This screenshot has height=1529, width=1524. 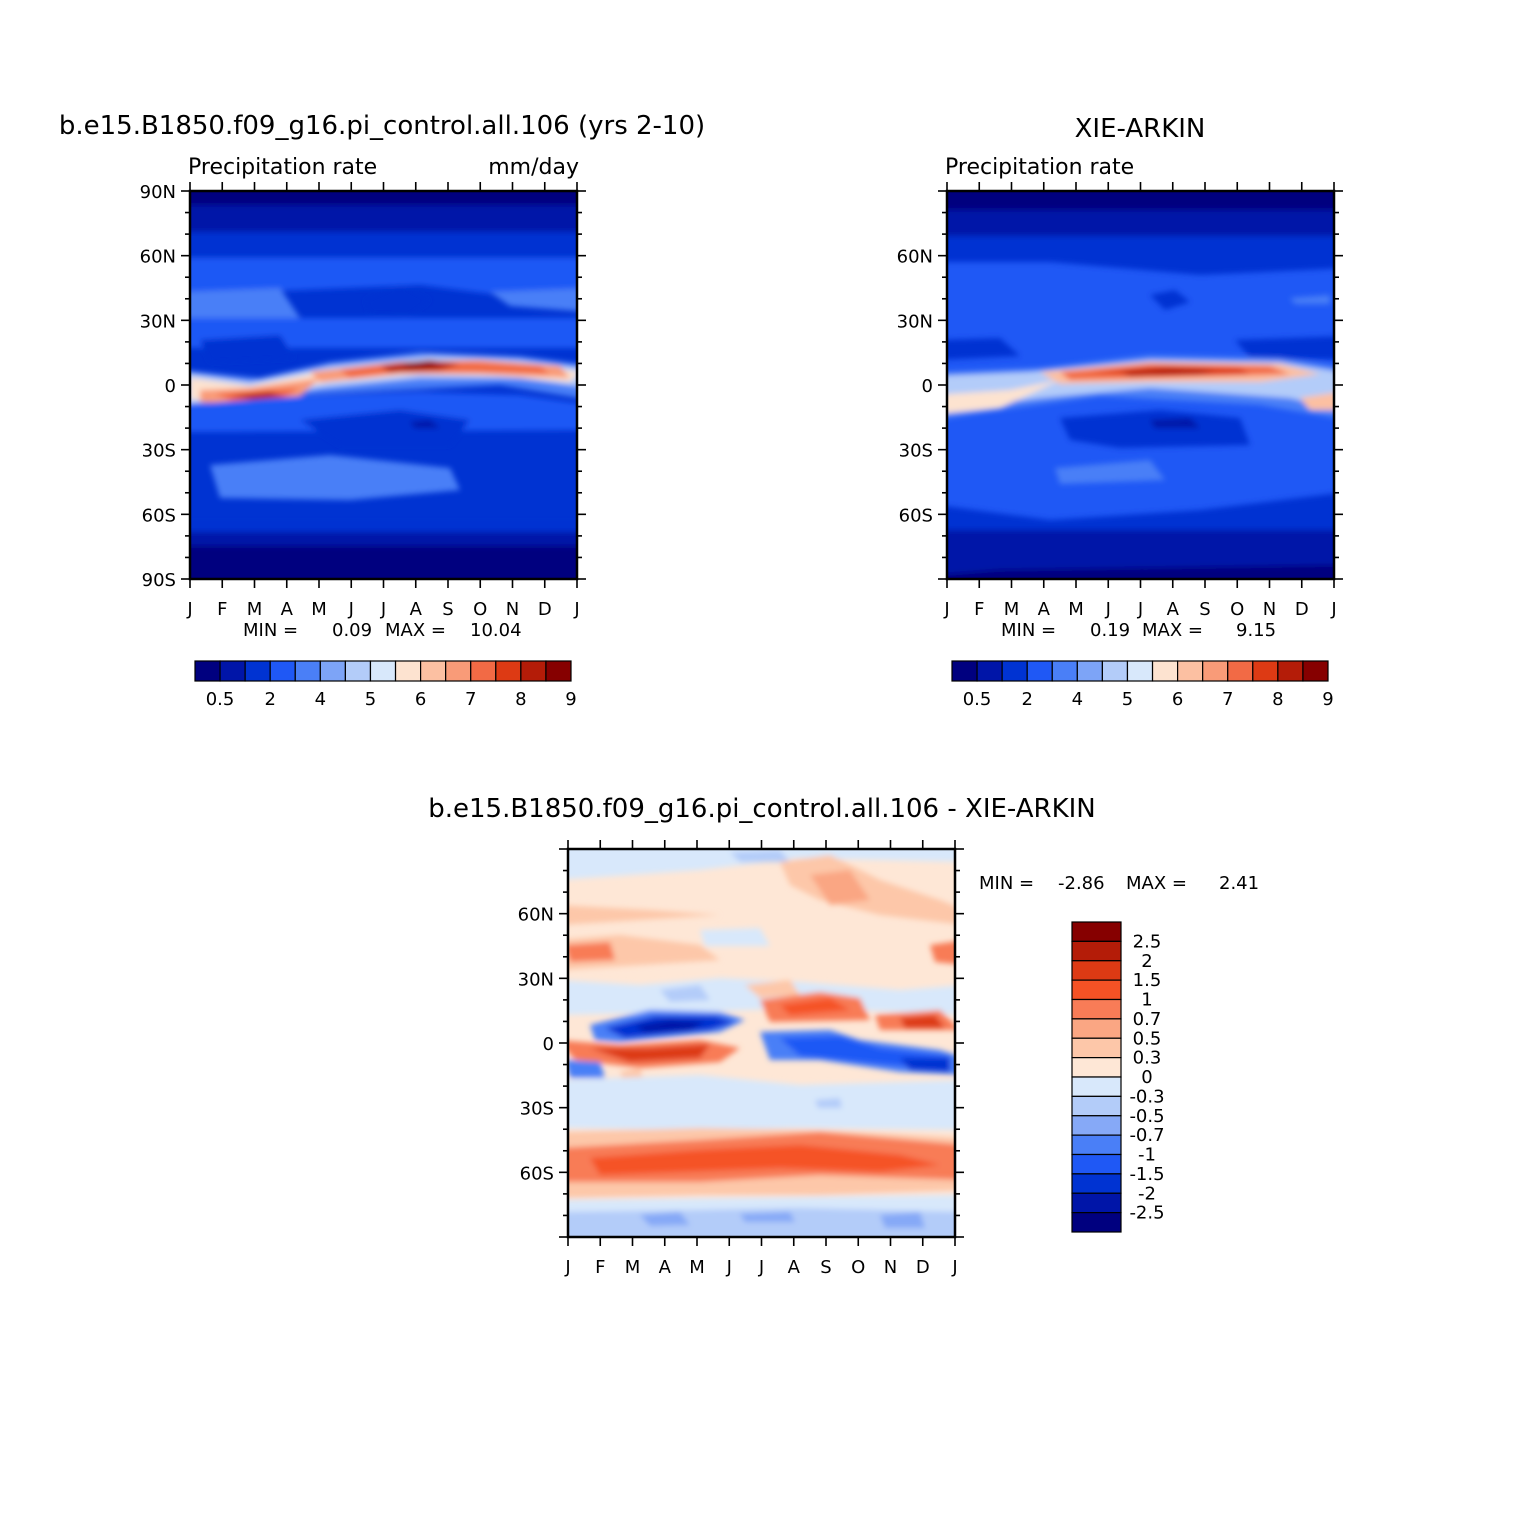 I want to click on panel3-field, so click(x=761, y=1043).